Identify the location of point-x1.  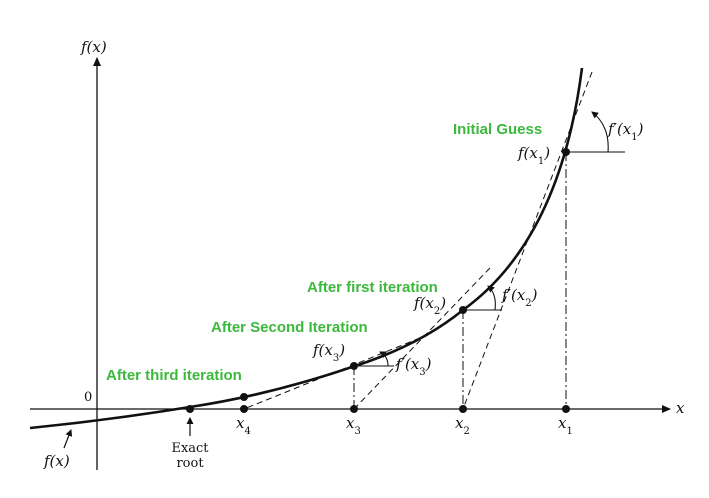
(566, 409).